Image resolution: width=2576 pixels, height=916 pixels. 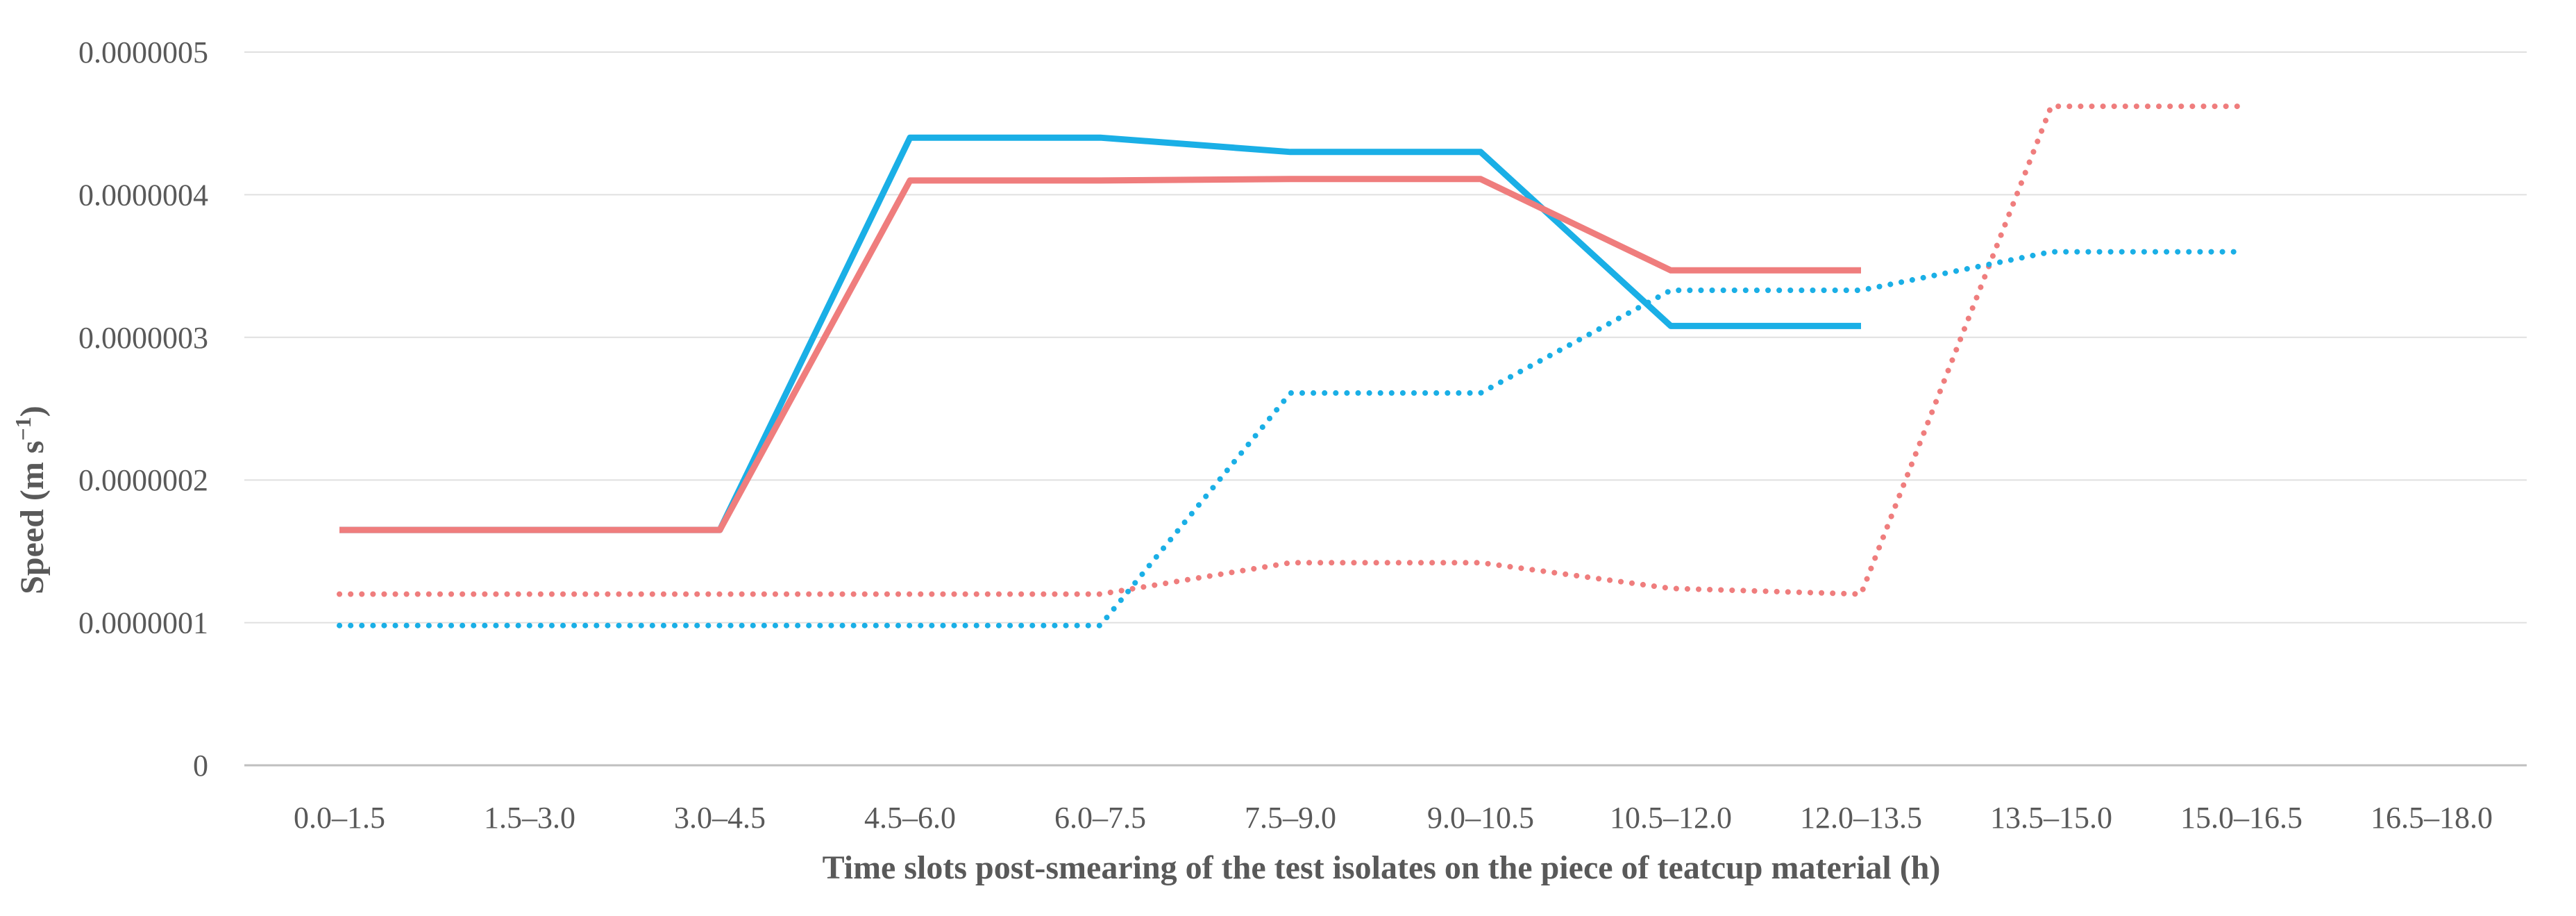 What do you see at coordinates (1100, 818) in the screenshot?
I see `x-tick-label: 6.0–7.5` at bounding box center [1100, 818].